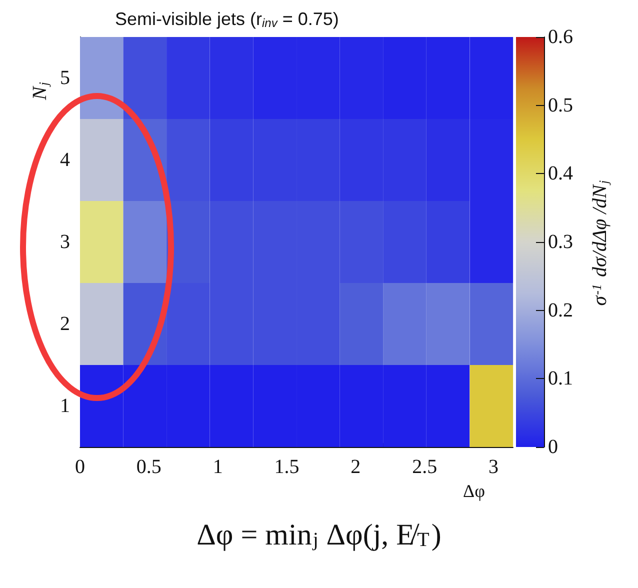  What do you see at coordinates (600, 243) in the screenshot?
I see `color-bar-title: σ-1 dσ/dΔφ /dNj` at bounding box center [600, 243].